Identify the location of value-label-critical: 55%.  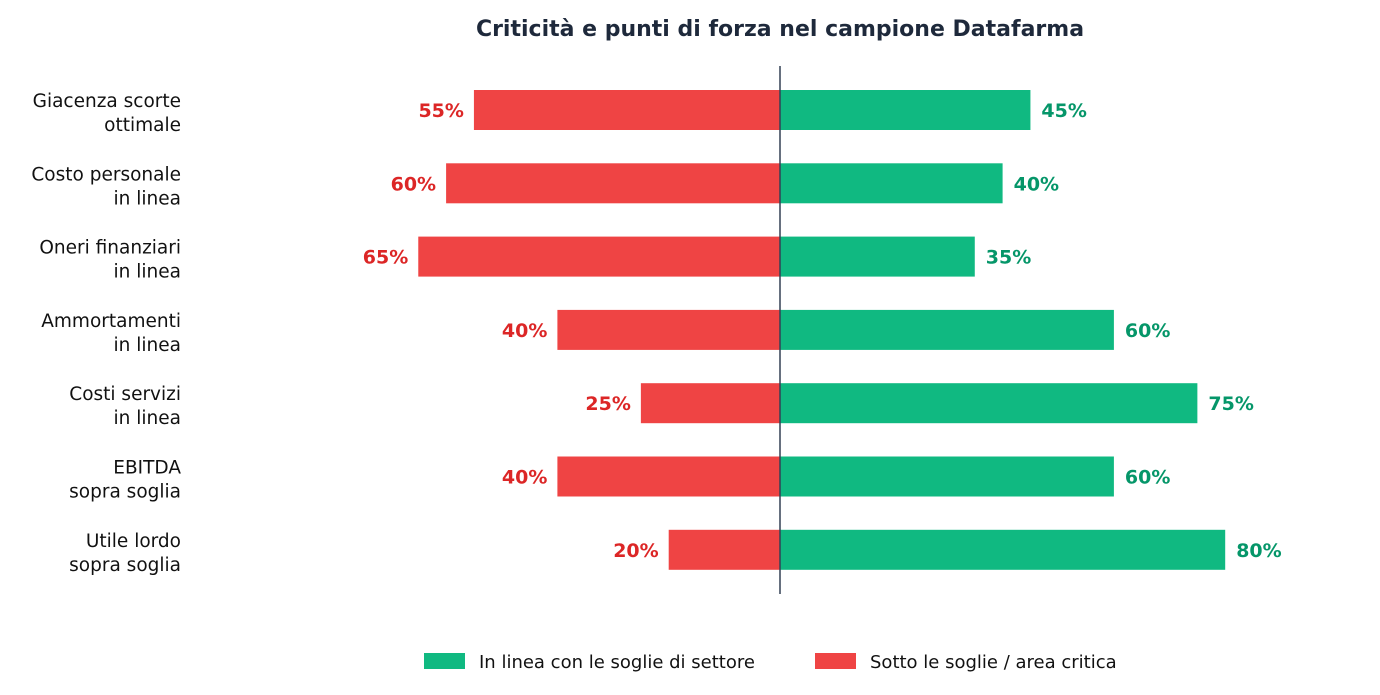
(440, 111).